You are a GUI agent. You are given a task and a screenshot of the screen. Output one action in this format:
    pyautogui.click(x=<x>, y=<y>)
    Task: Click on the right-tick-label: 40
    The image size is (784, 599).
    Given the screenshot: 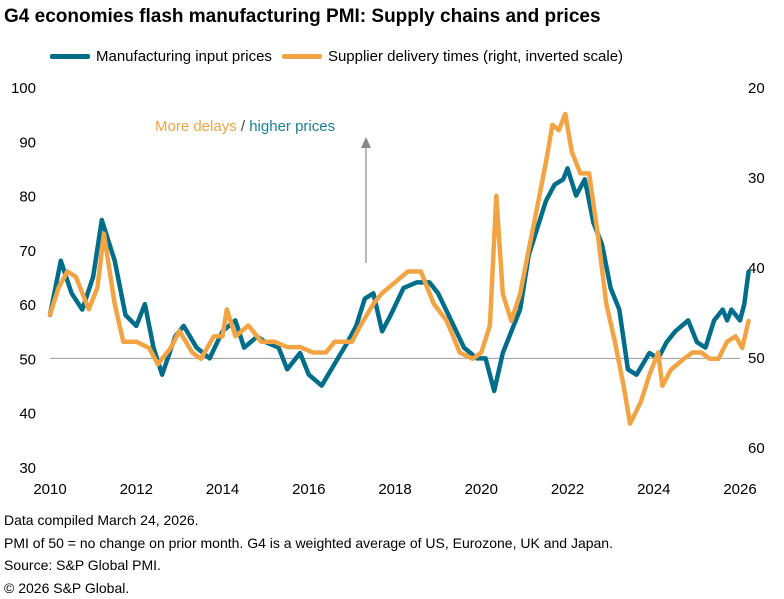 What is the action you would take?
    pyautogui.click(x=756, y=268)
    